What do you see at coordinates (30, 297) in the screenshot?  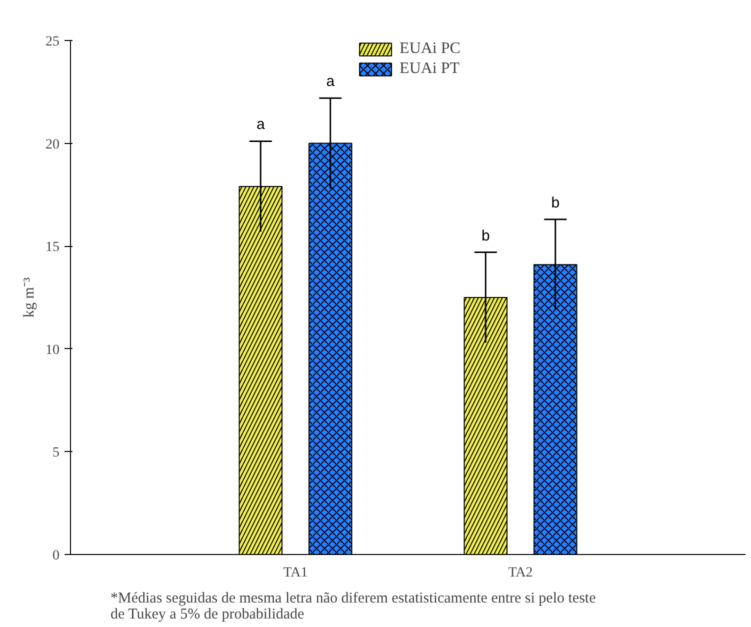 I see `y-axis-title: kg m⁻³` at bounding box center [30, 297].